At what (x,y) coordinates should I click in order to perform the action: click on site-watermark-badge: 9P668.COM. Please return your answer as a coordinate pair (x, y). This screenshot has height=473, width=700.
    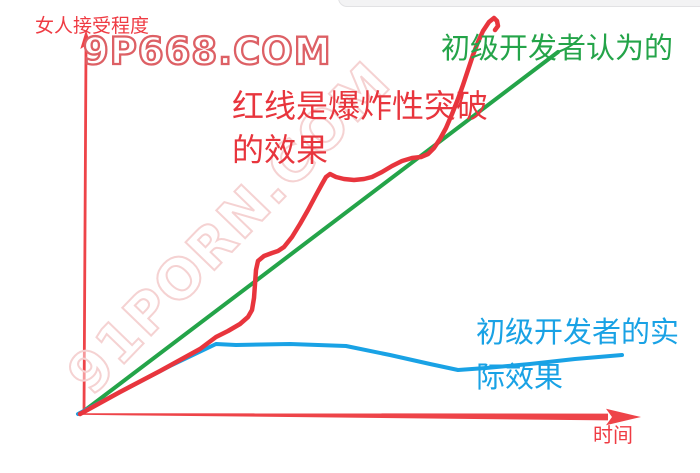
    Looking at the image, I should click on (207, 51).